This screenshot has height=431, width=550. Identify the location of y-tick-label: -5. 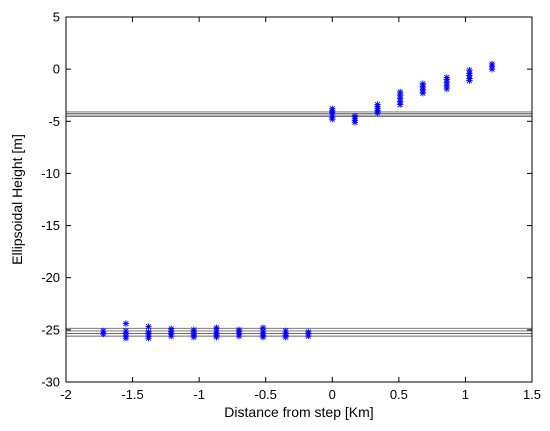
(54, 121).